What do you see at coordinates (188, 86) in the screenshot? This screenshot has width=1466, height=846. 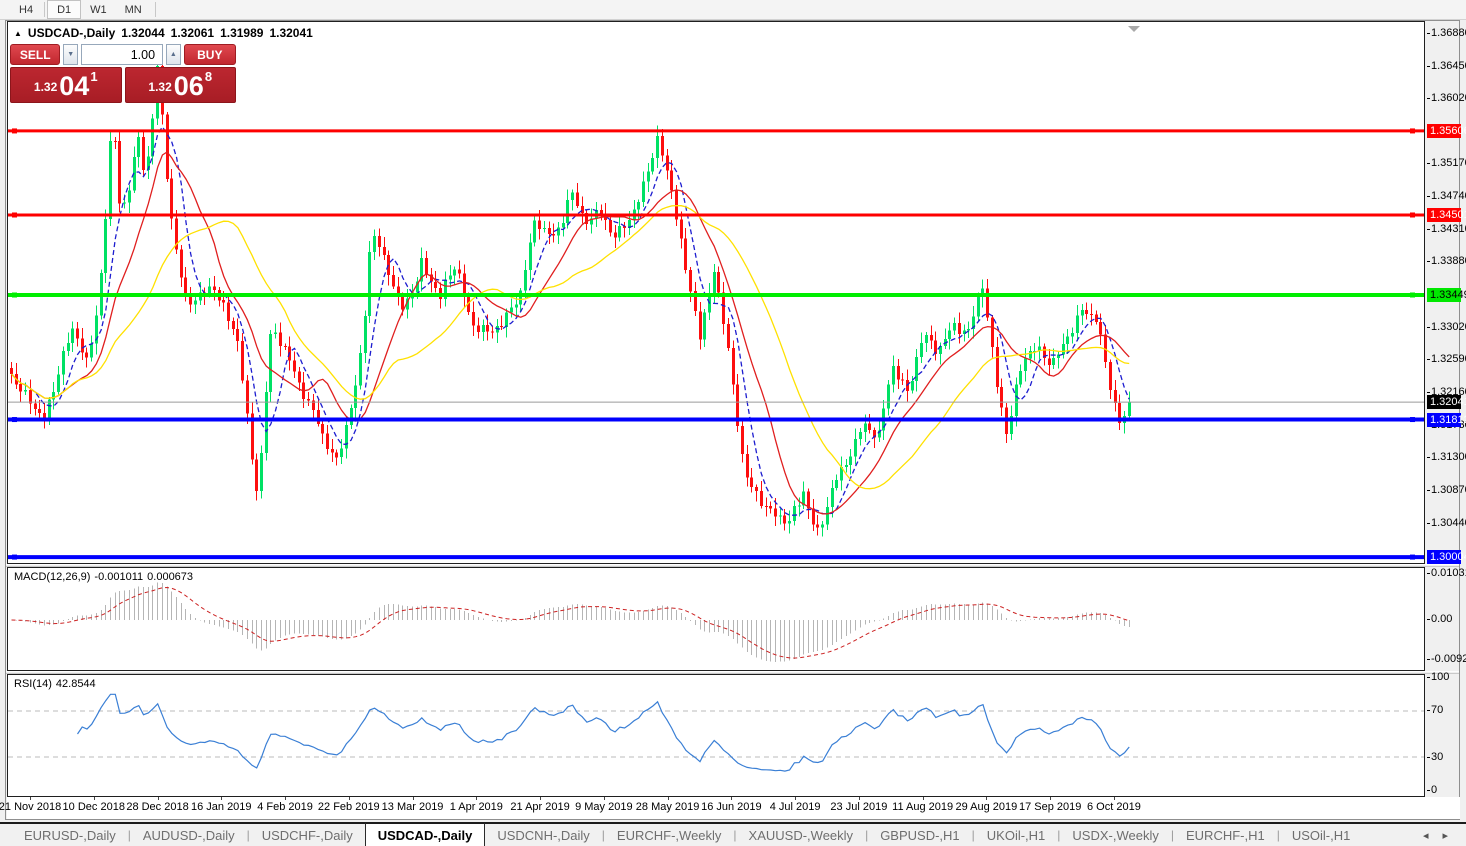 I see `buy-price-main: 06` at bounding box center [188, 86].